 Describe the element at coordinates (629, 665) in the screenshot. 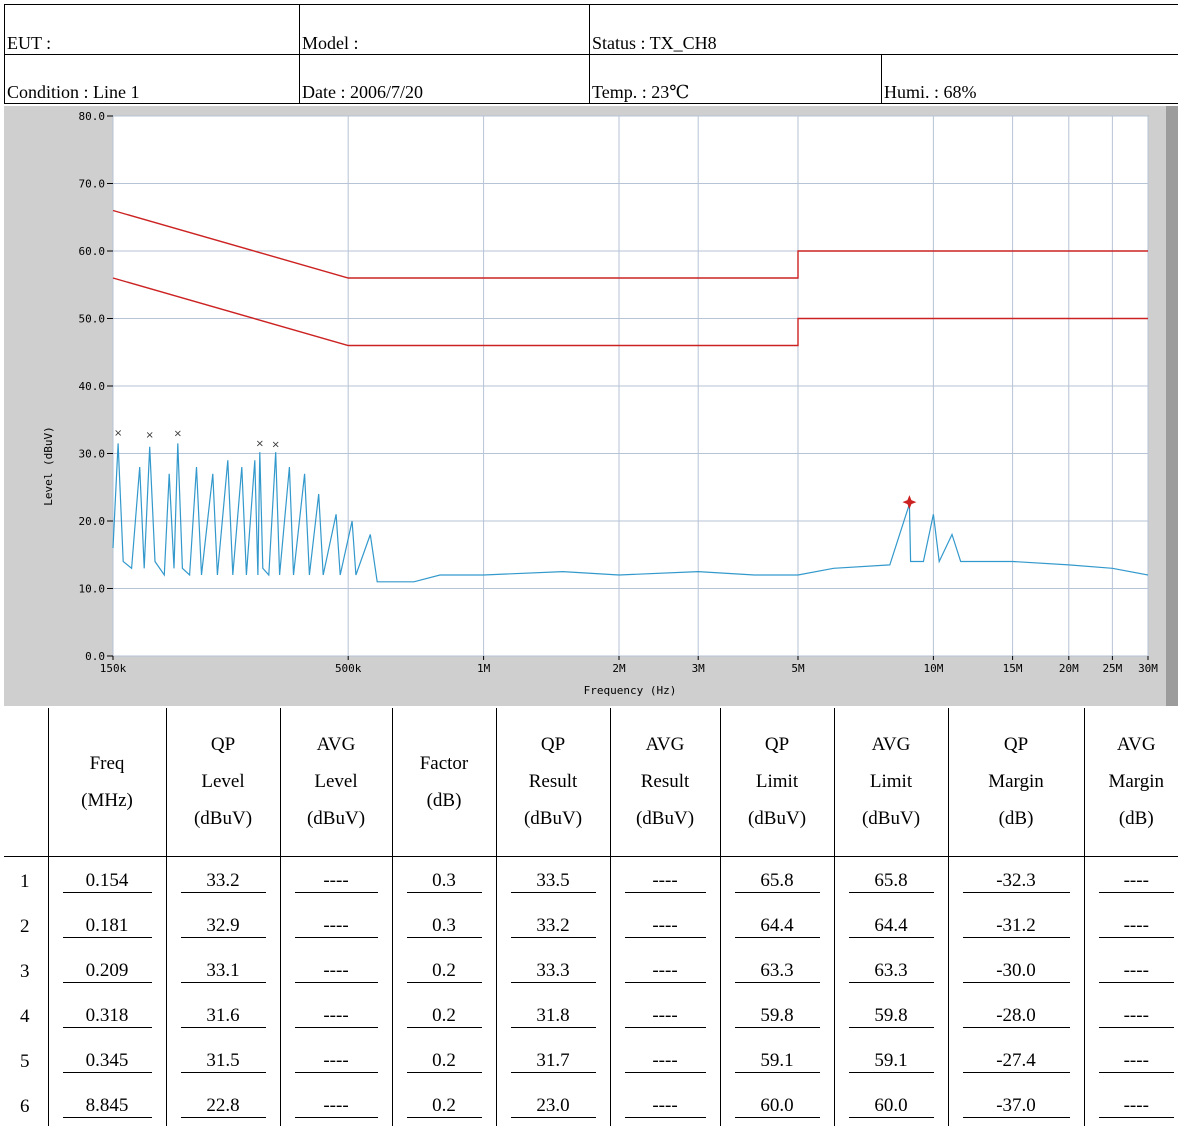

I see `x-axis-ticks: 150k 500k 1M 2M 3M 5M 10M 15M 20M 25M 30M` at that location.